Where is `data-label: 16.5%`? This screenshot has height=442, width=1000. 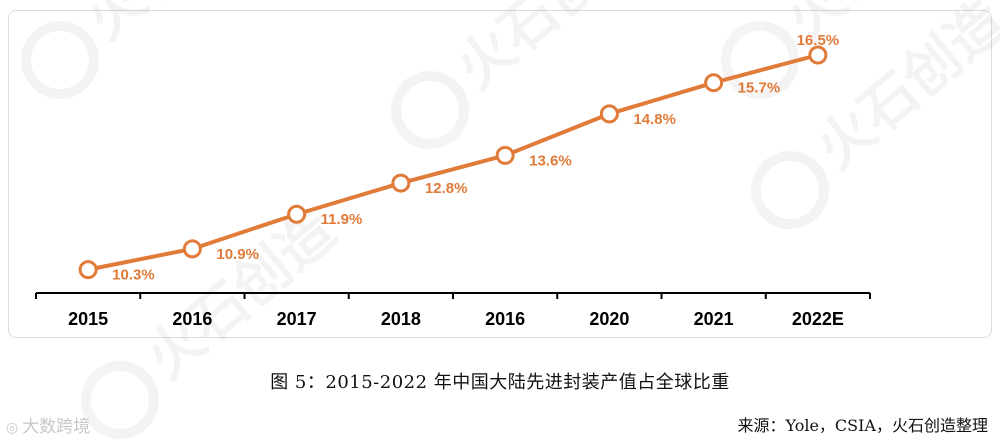
data-label: 16.5% is located at coordinates (818, 40).